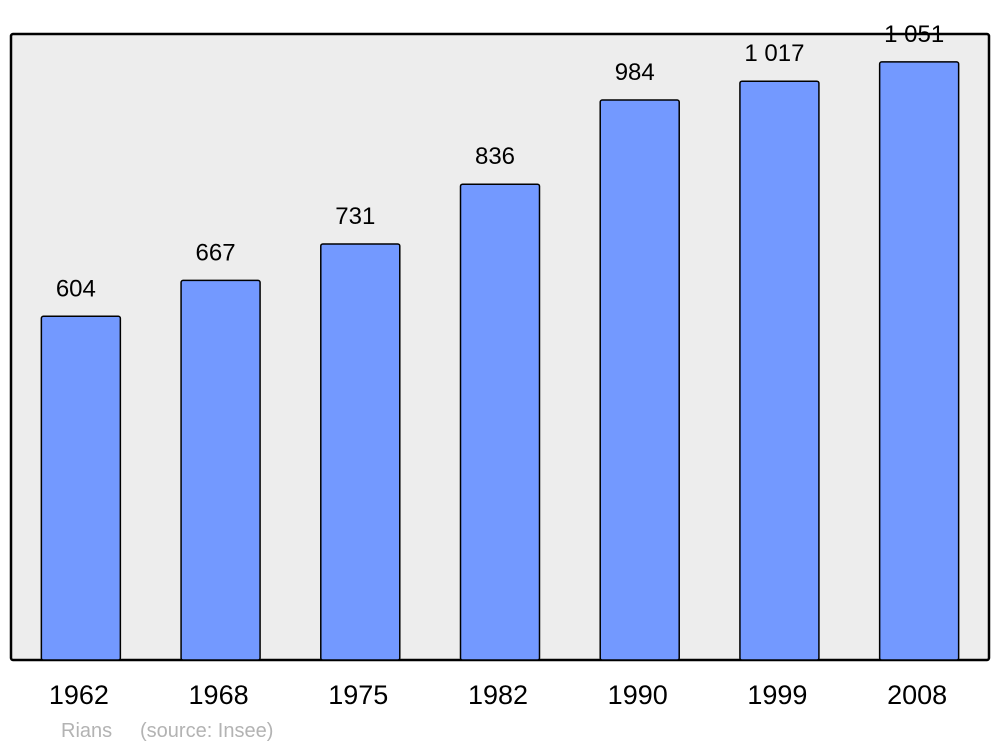 The image size is (1000, 747). I want to click on bar-1968, so click(220, 470).